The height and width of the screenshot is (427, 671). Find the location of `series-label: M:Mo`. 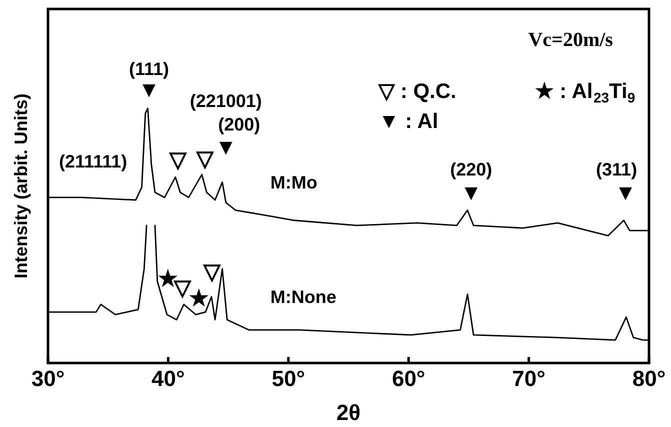

series-label: M:Mo is located at coordinates (294, 182).